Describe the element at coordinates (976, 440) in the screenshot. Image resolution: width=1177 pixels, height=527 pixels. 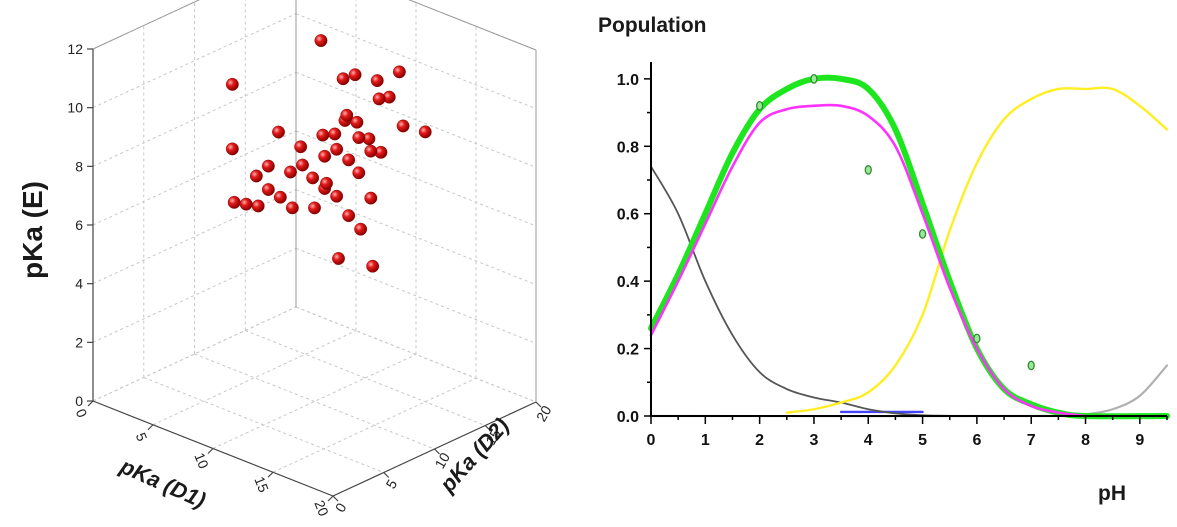
I see `x-tick-label: 6` at that location.